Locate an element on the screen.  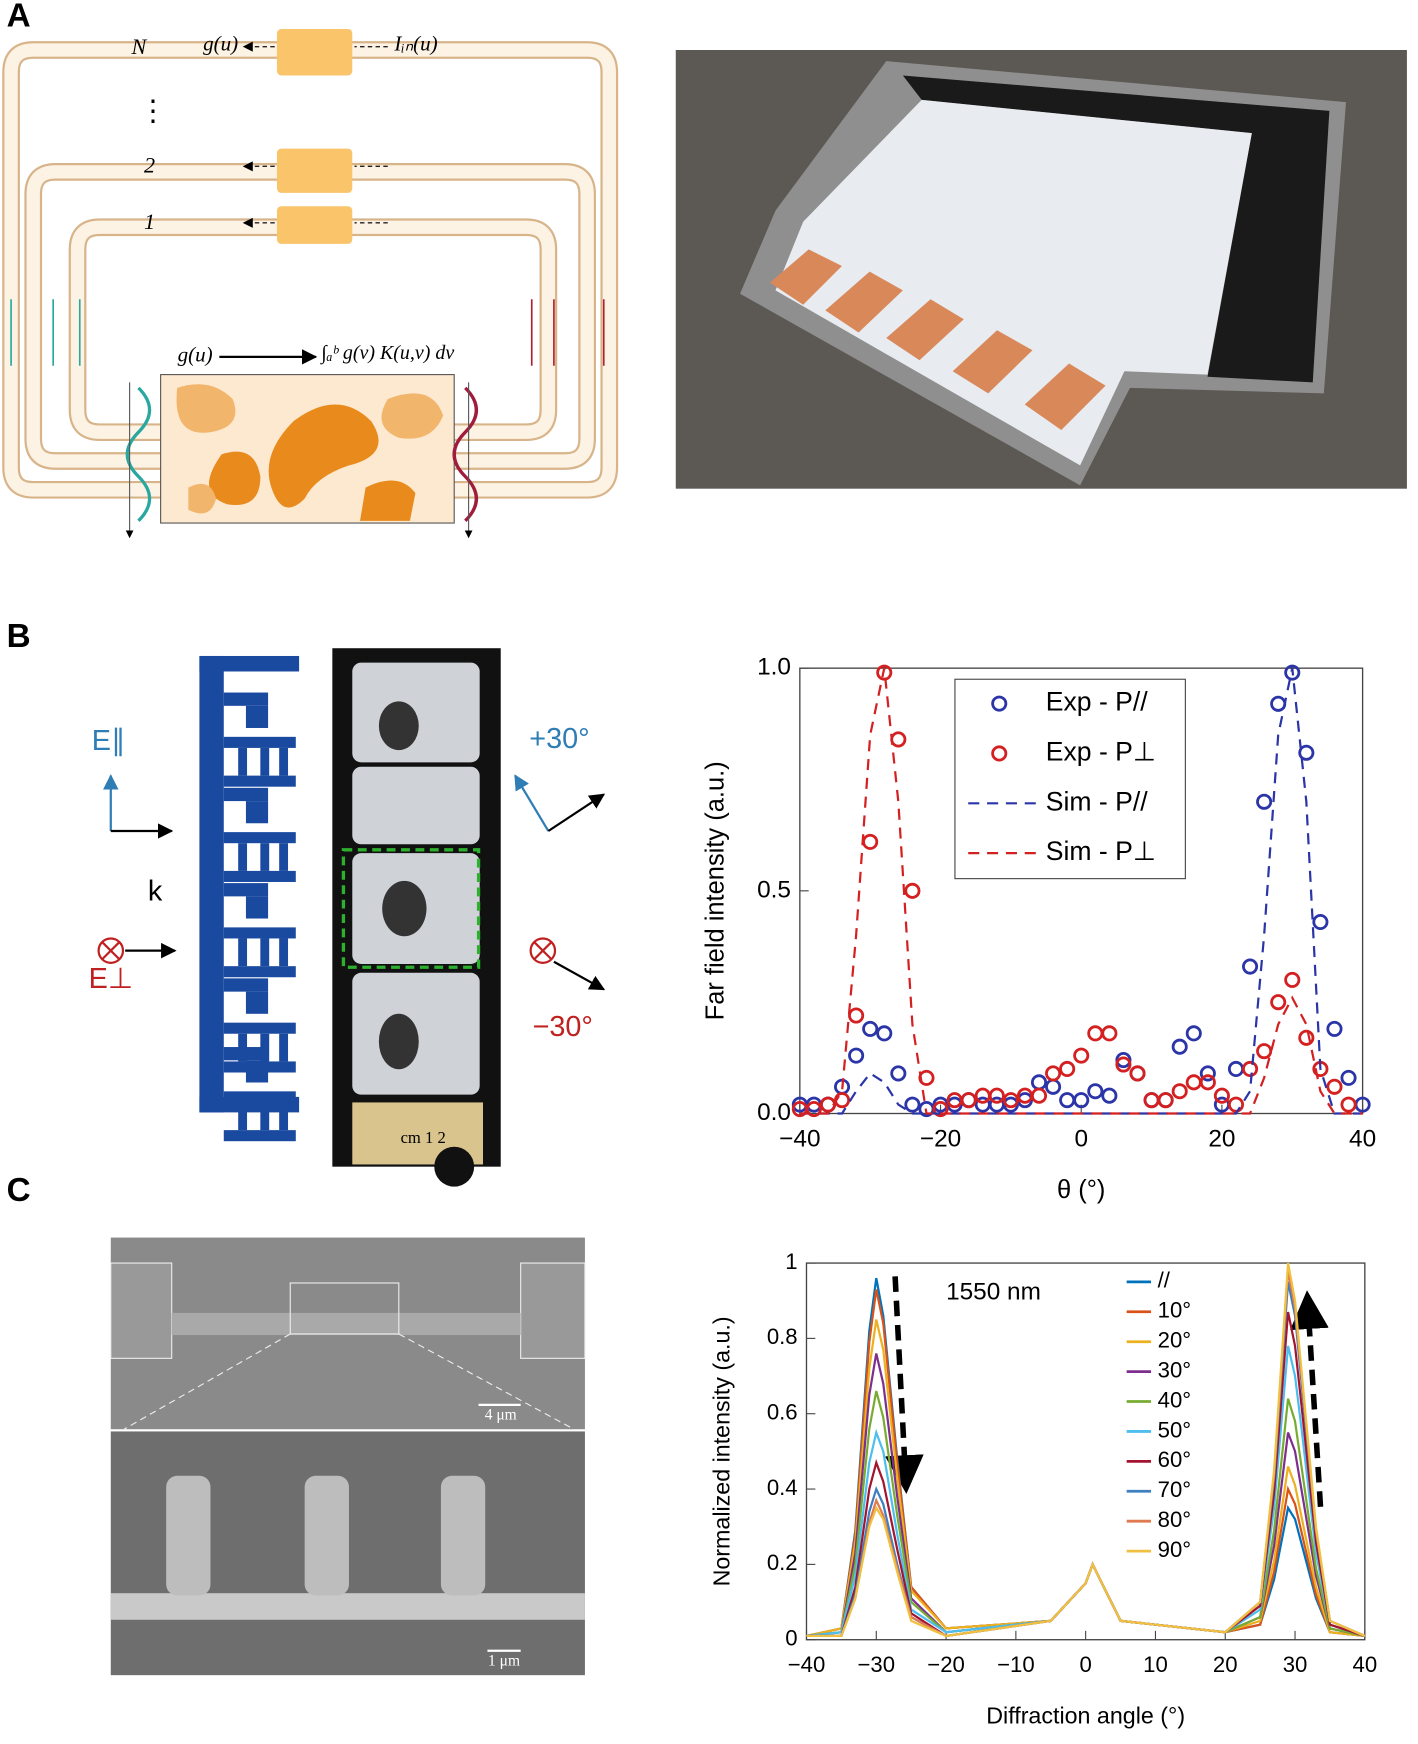
y-tick-label: 0.6 is located at coordinates (782, 1412).